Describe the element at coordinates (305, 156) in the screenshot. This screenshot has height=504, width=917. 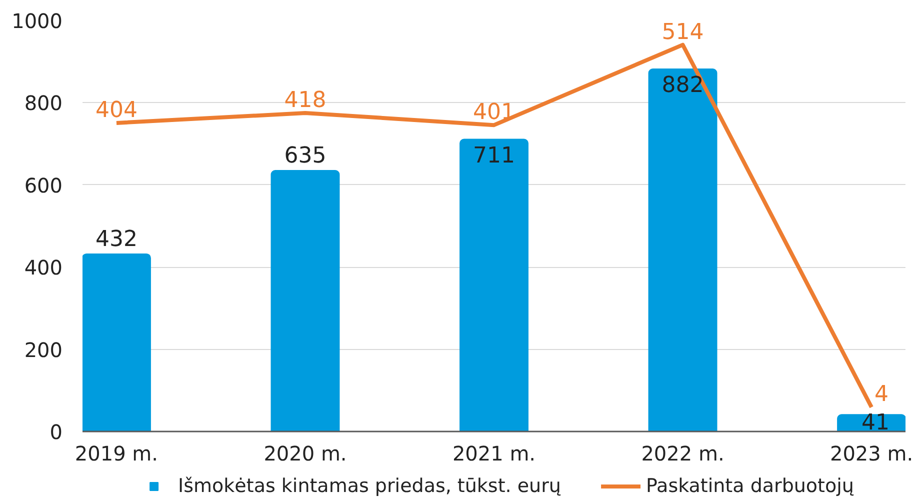
I see `data-label: 635` at that location.